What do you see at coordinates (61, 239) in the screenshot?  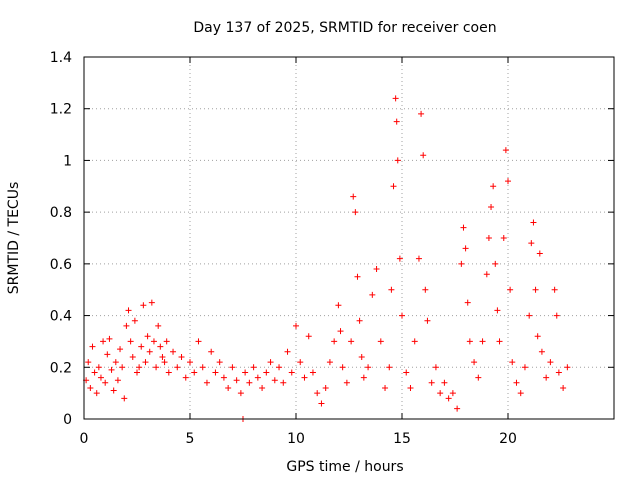 I see `y-tick-labels: 0 0.2 0.4 0.6 0.8 1 1.2 1.4` at bounding box center [61, 239].